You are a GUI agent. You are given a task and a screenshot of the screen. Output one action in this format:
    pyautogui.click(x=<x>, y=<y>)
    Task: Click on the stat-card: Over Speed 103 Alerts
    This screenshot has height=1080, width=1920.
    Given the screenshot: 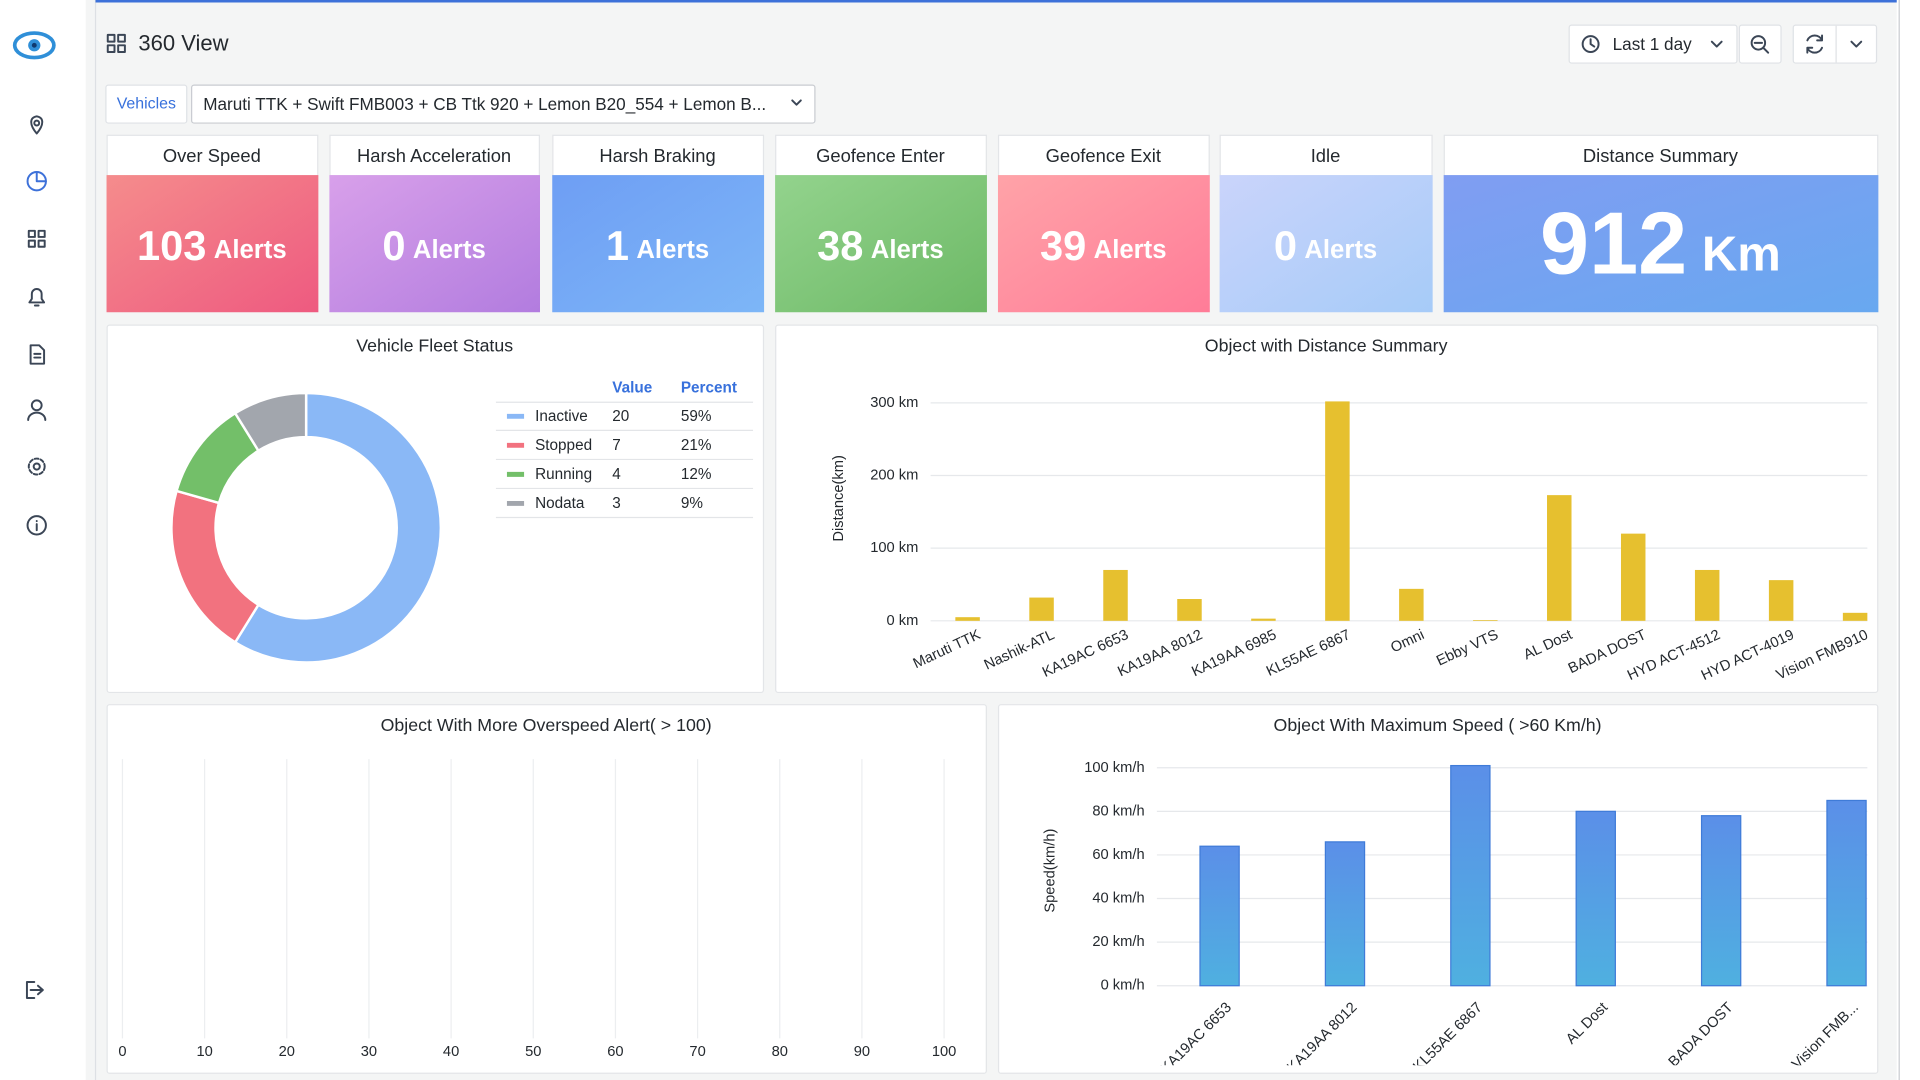 What is the action you would take?
    pyautogui.click(x=212, y=223)
    